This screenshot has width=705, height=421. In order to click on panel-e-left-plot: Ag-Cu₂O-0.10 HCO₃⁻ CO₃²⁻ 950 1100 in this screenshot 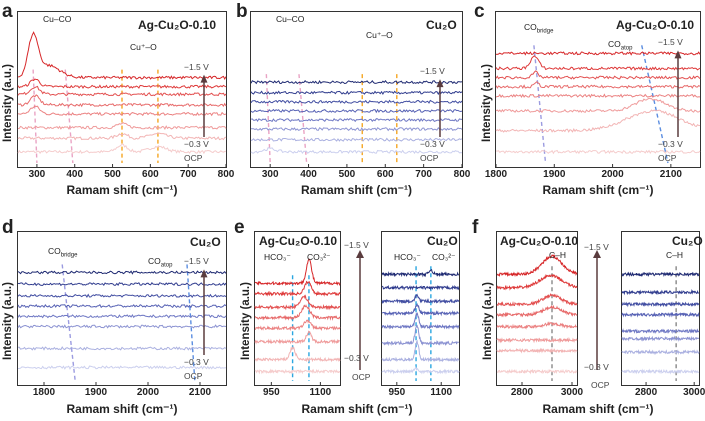, I will do `click(297, 314)`.